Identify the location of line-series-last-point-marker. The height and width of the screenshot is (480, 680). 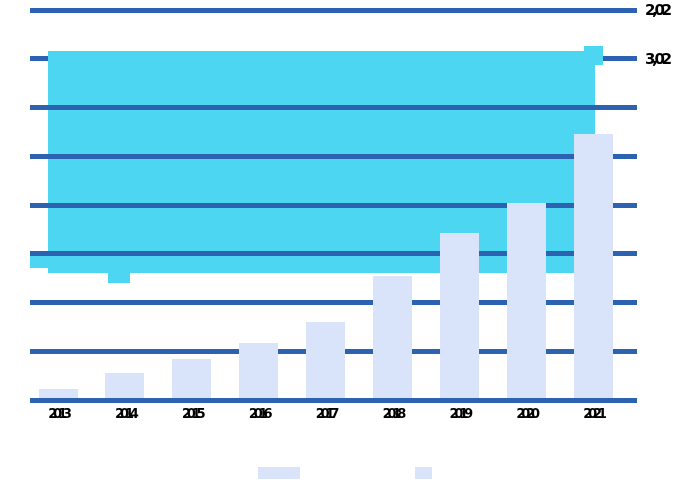
(593, 55).